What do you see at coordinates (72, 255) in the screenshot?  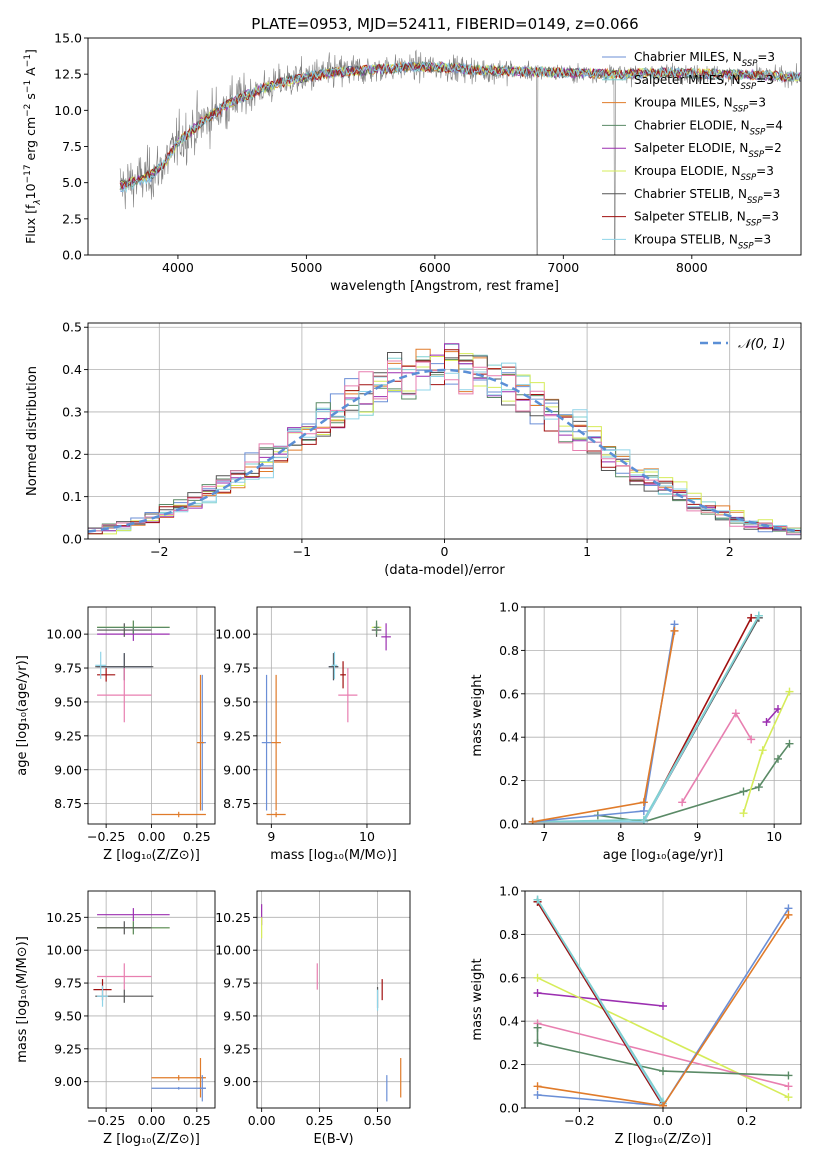 I see `y-tick-label: 0.0` at bounding box center [72, 255].